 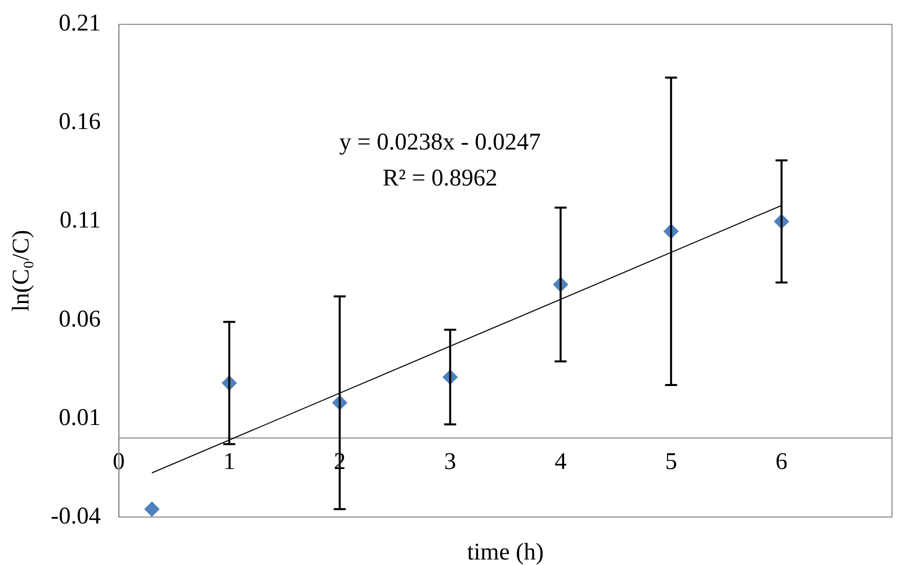 What do you see at coordinates (21, 271) in the screenshot?
I see `y-axis-title: ln(C₀/C)` at bounding box center [21, 271].